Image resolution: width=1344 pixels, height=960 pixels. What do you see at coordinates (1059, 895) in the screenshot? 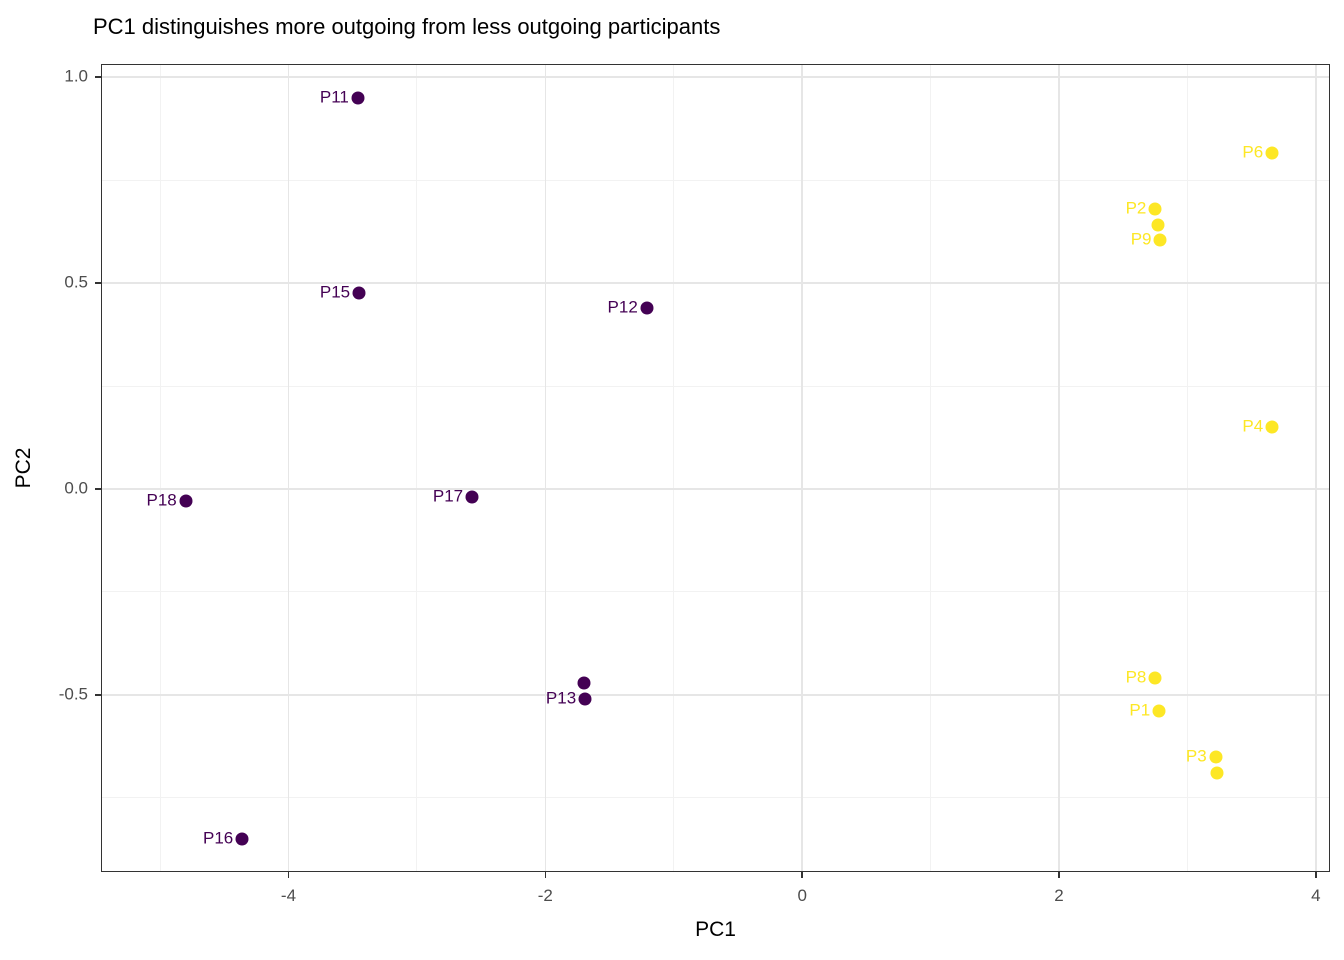
I see `x-tick-label: 2` at bounding box center [1059, 895].